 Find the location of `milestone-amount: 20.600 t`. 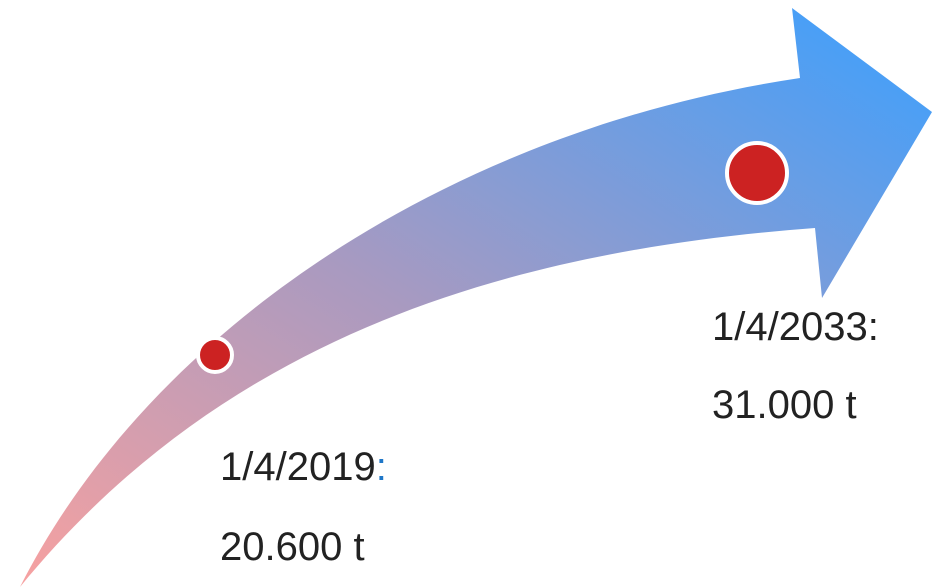

milestone-amount: 20.600 t is located at coordinates (292, 547).